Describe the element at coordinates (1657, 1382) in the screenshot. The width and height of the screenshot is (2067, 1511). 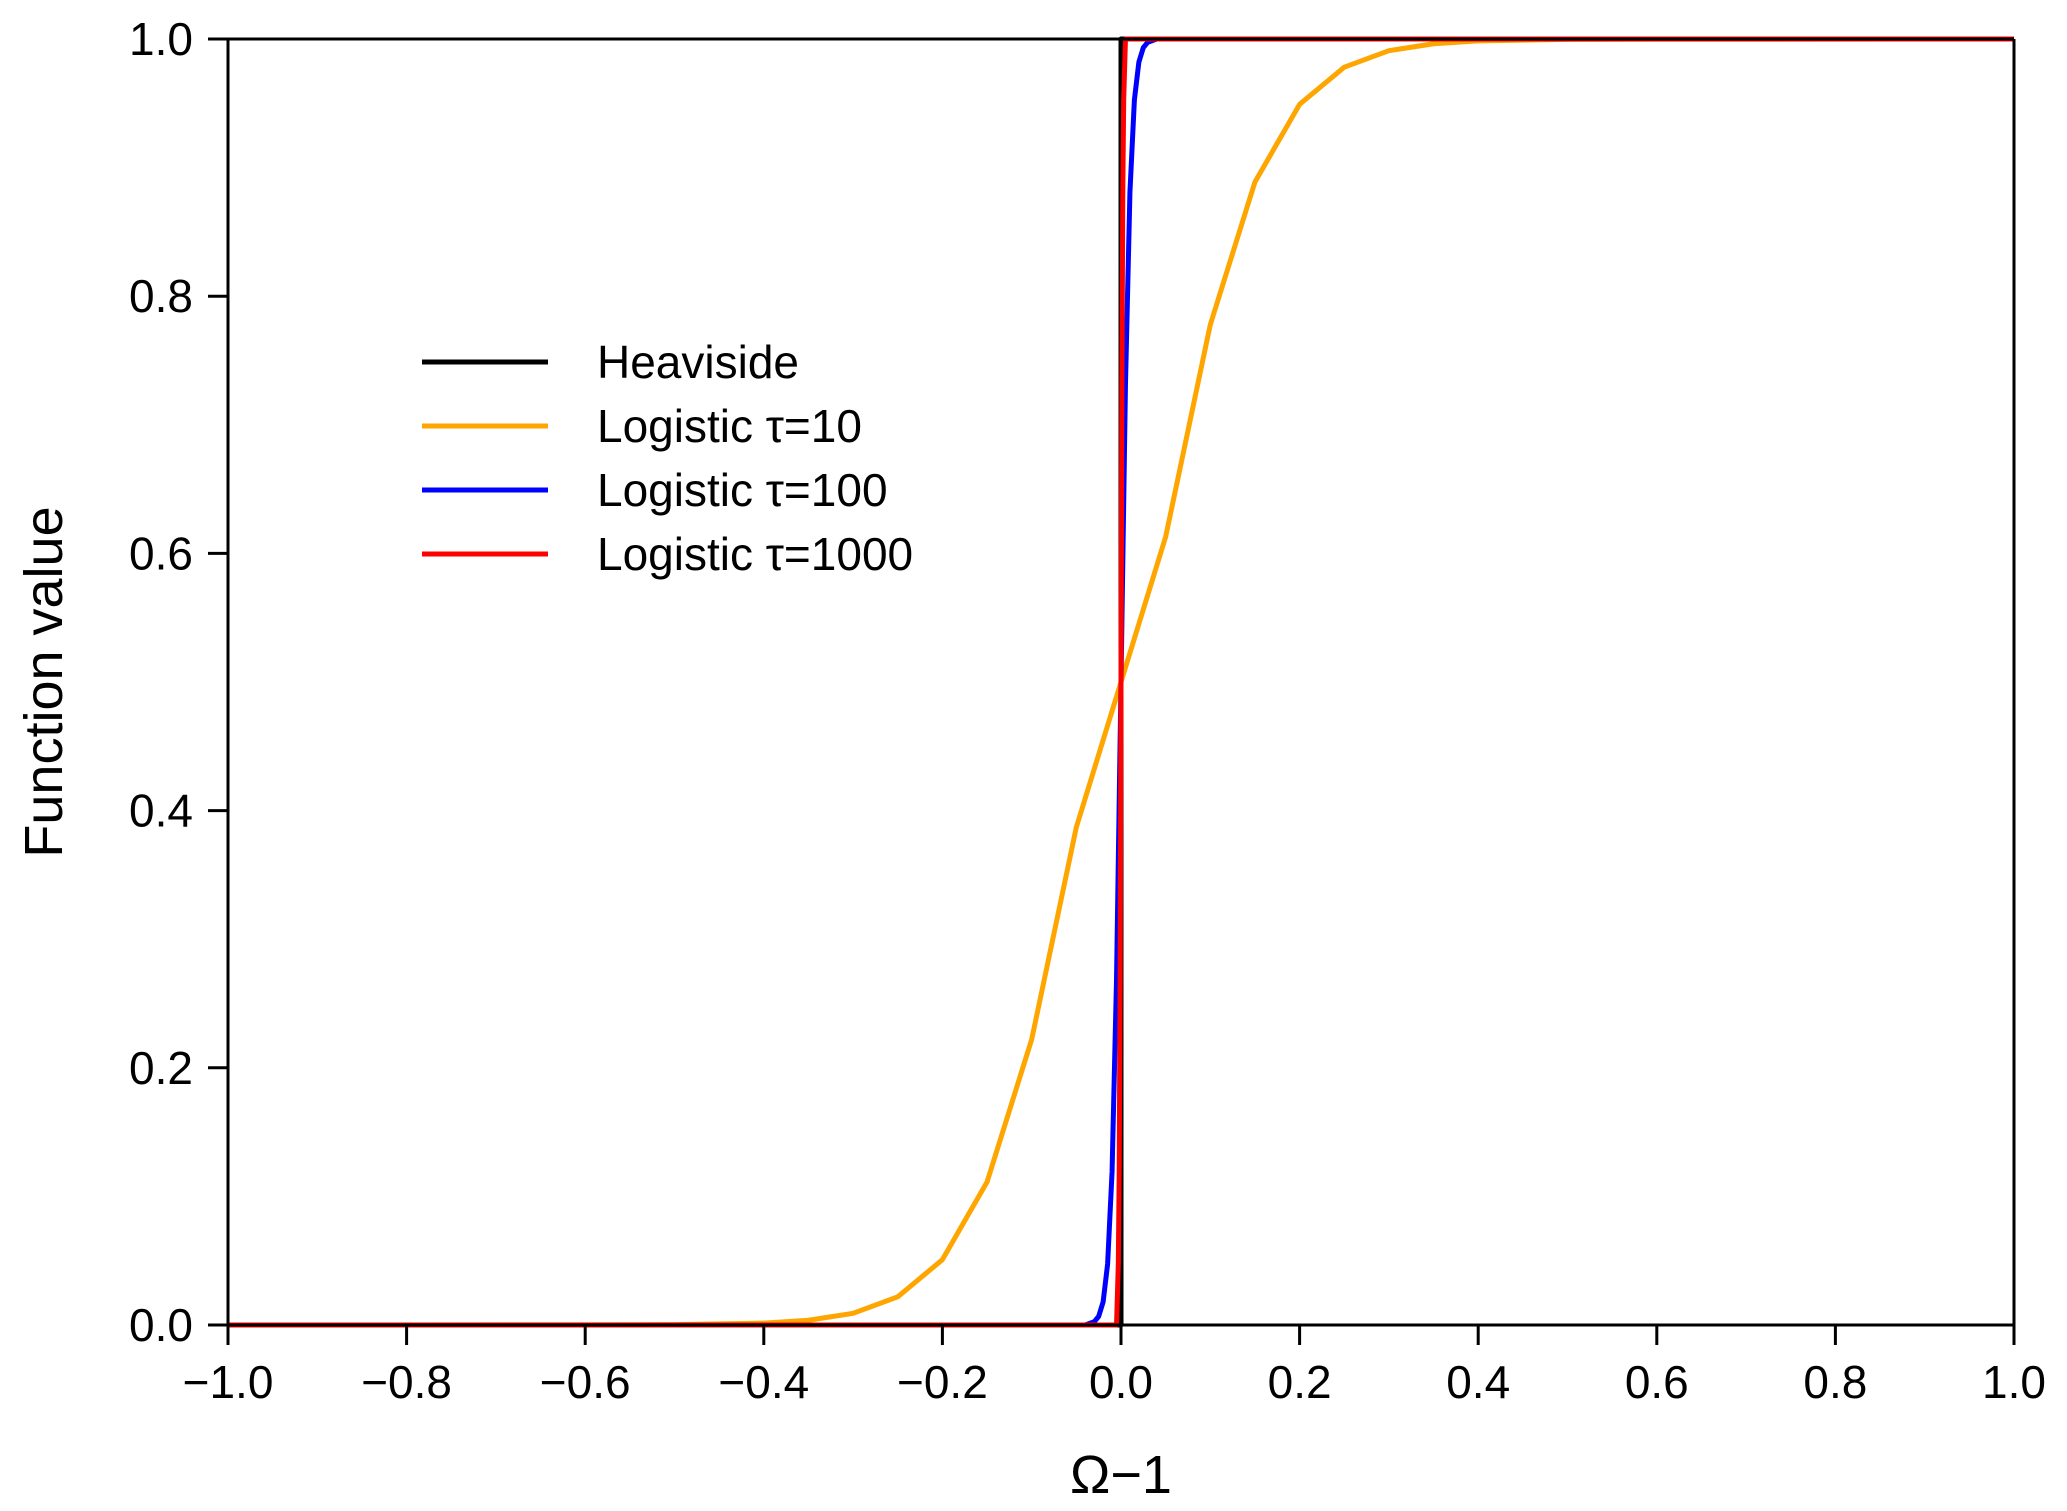
I see `x-tick-label: 0.6` at that location.